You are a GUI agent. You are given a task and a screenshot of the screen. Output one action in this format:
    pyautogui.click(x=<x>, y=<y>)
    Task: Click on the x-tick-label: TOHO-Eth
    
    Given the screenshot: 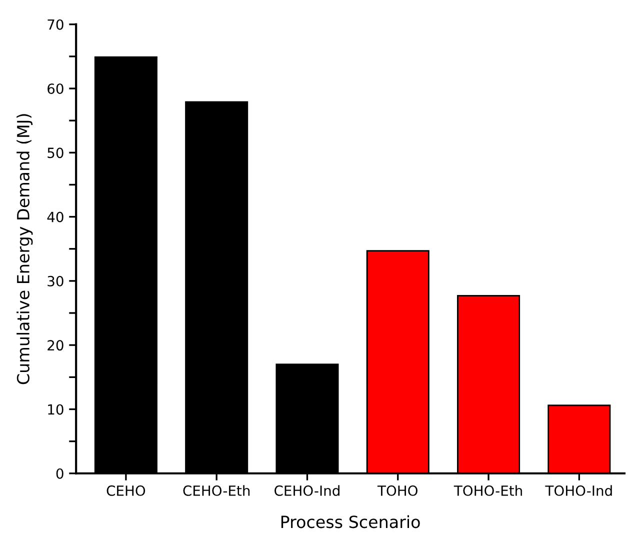 What is the action you would take?
    pyautogui.click(x=488, y=490)
    